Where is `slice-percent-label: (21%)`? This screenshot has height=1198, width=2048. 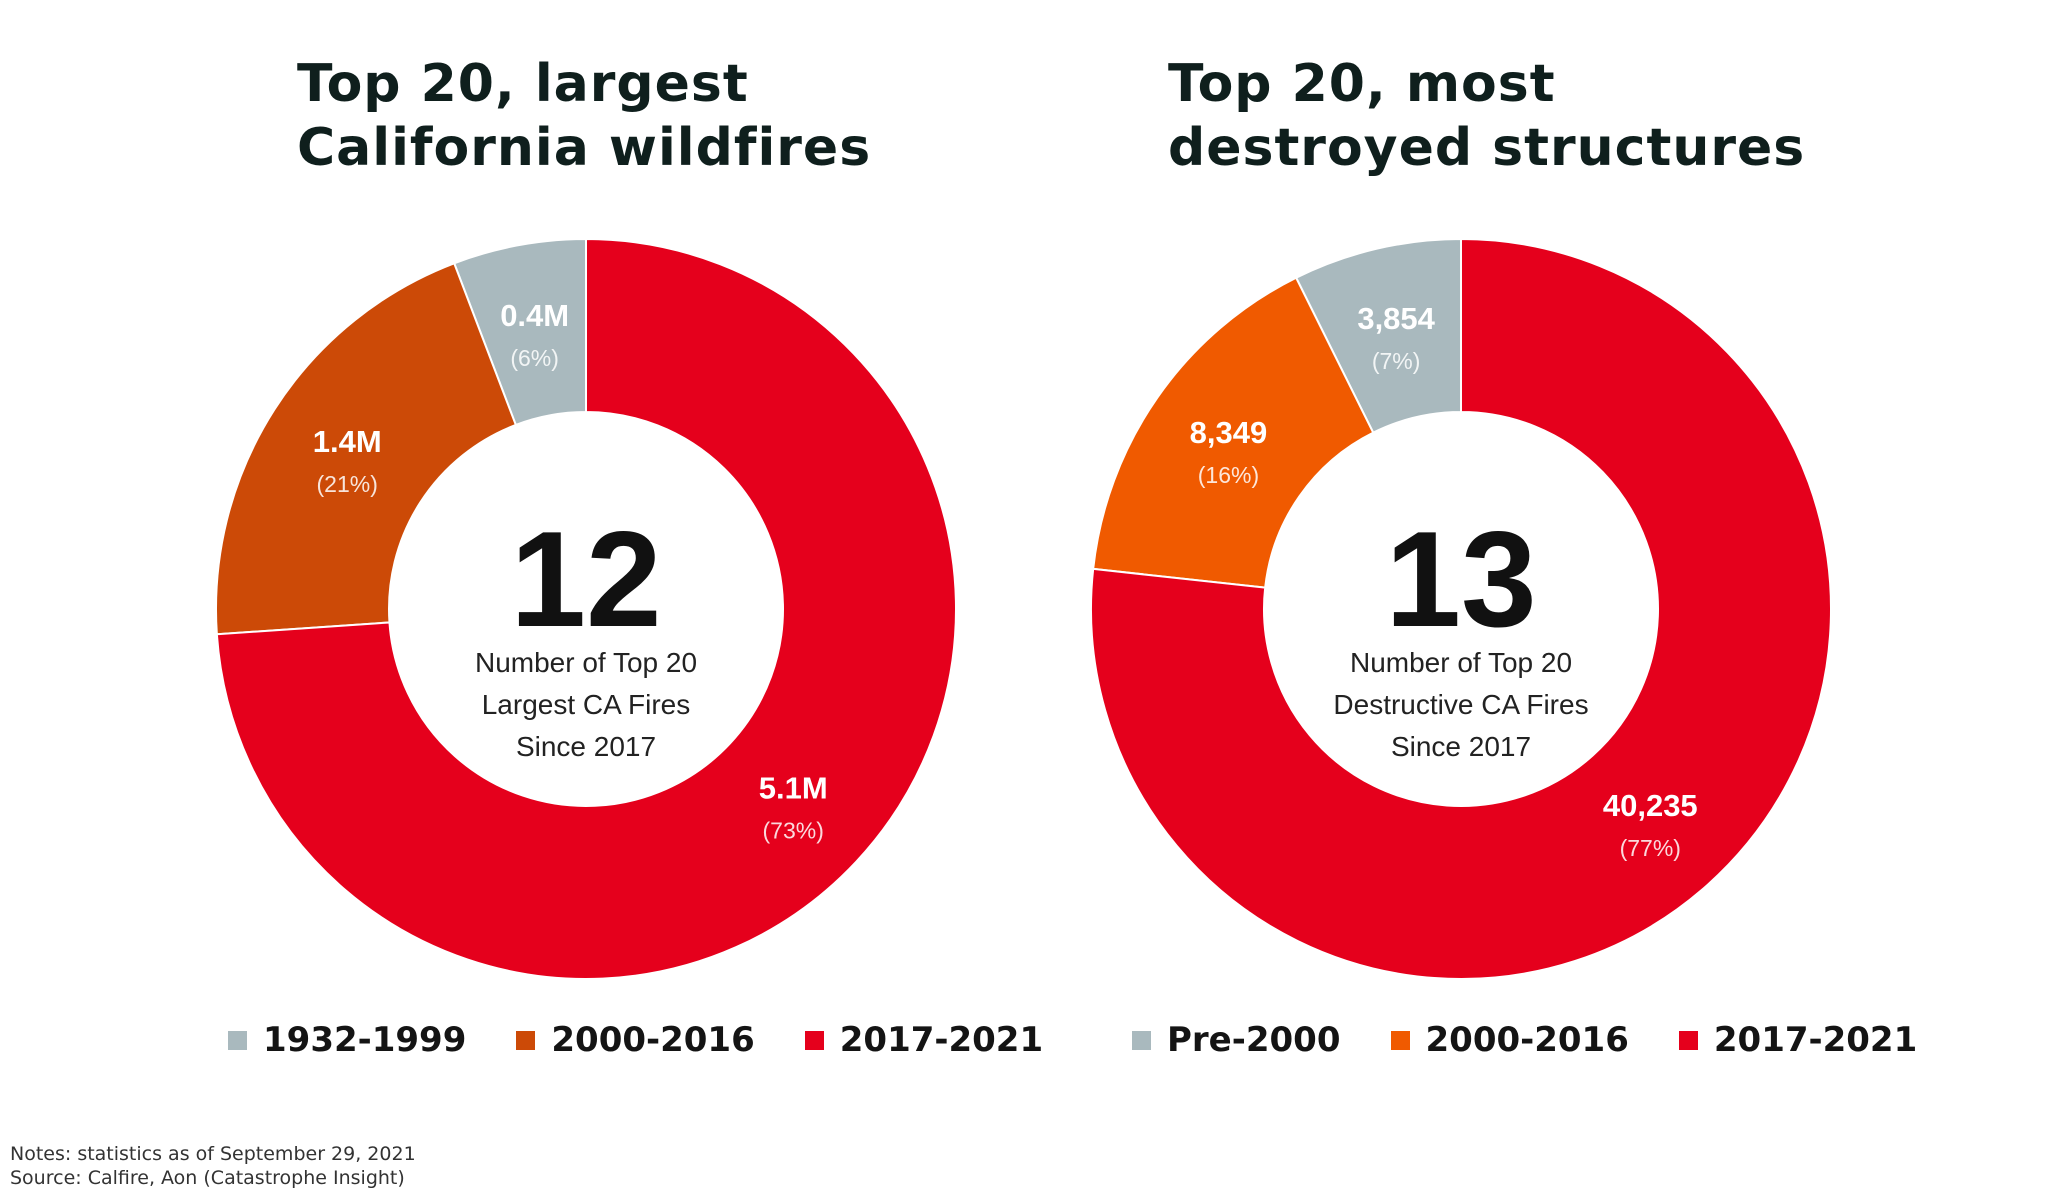
slice-percent-label: (21%) is located at coordinates (347, 484).